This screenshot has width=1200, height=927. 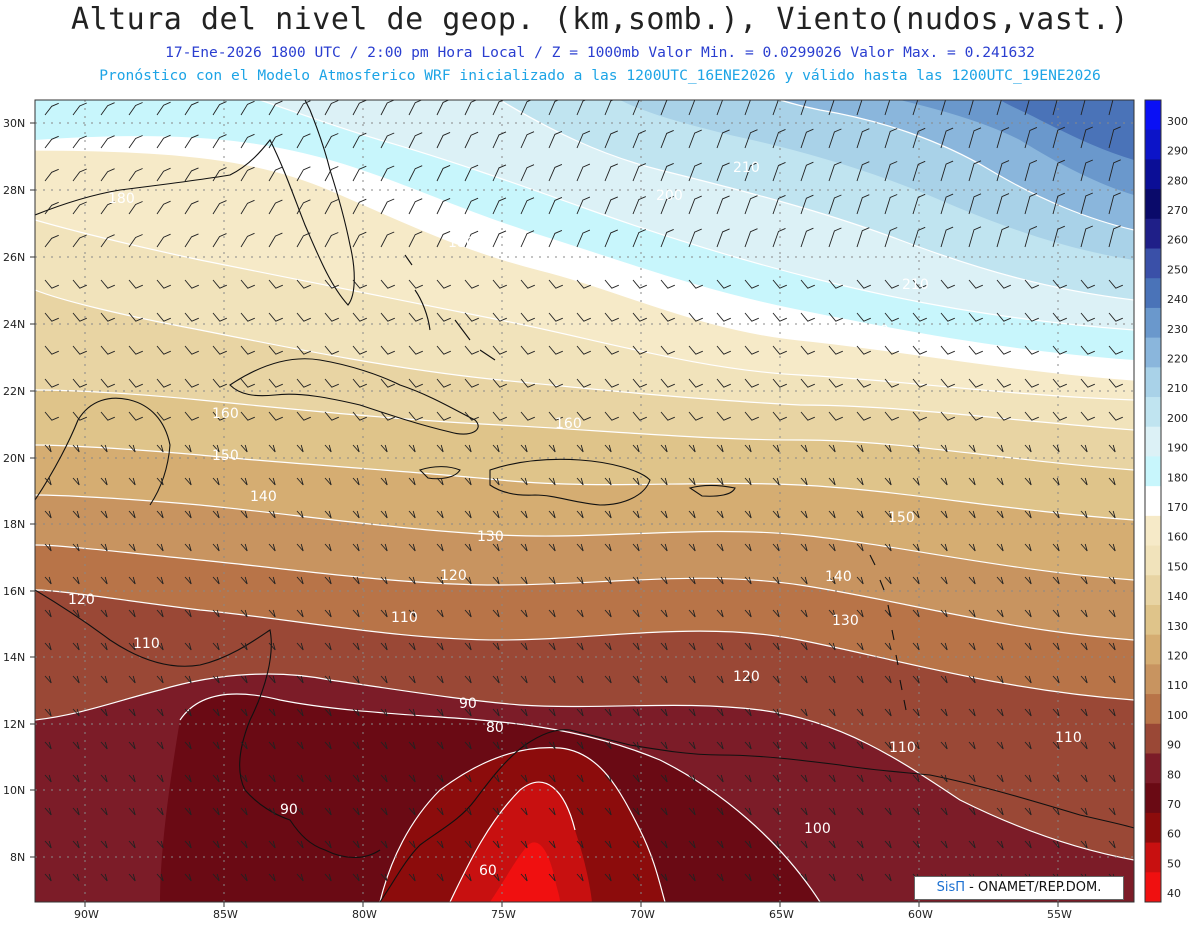 I want to click on lat-label: 14N, so click(x=14, y=657).